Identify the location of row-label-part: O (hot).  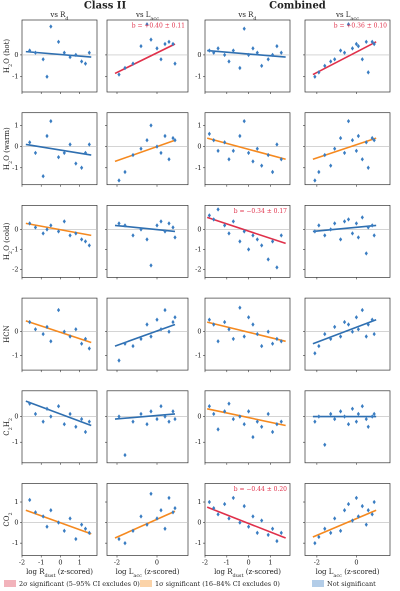
(7, 51).